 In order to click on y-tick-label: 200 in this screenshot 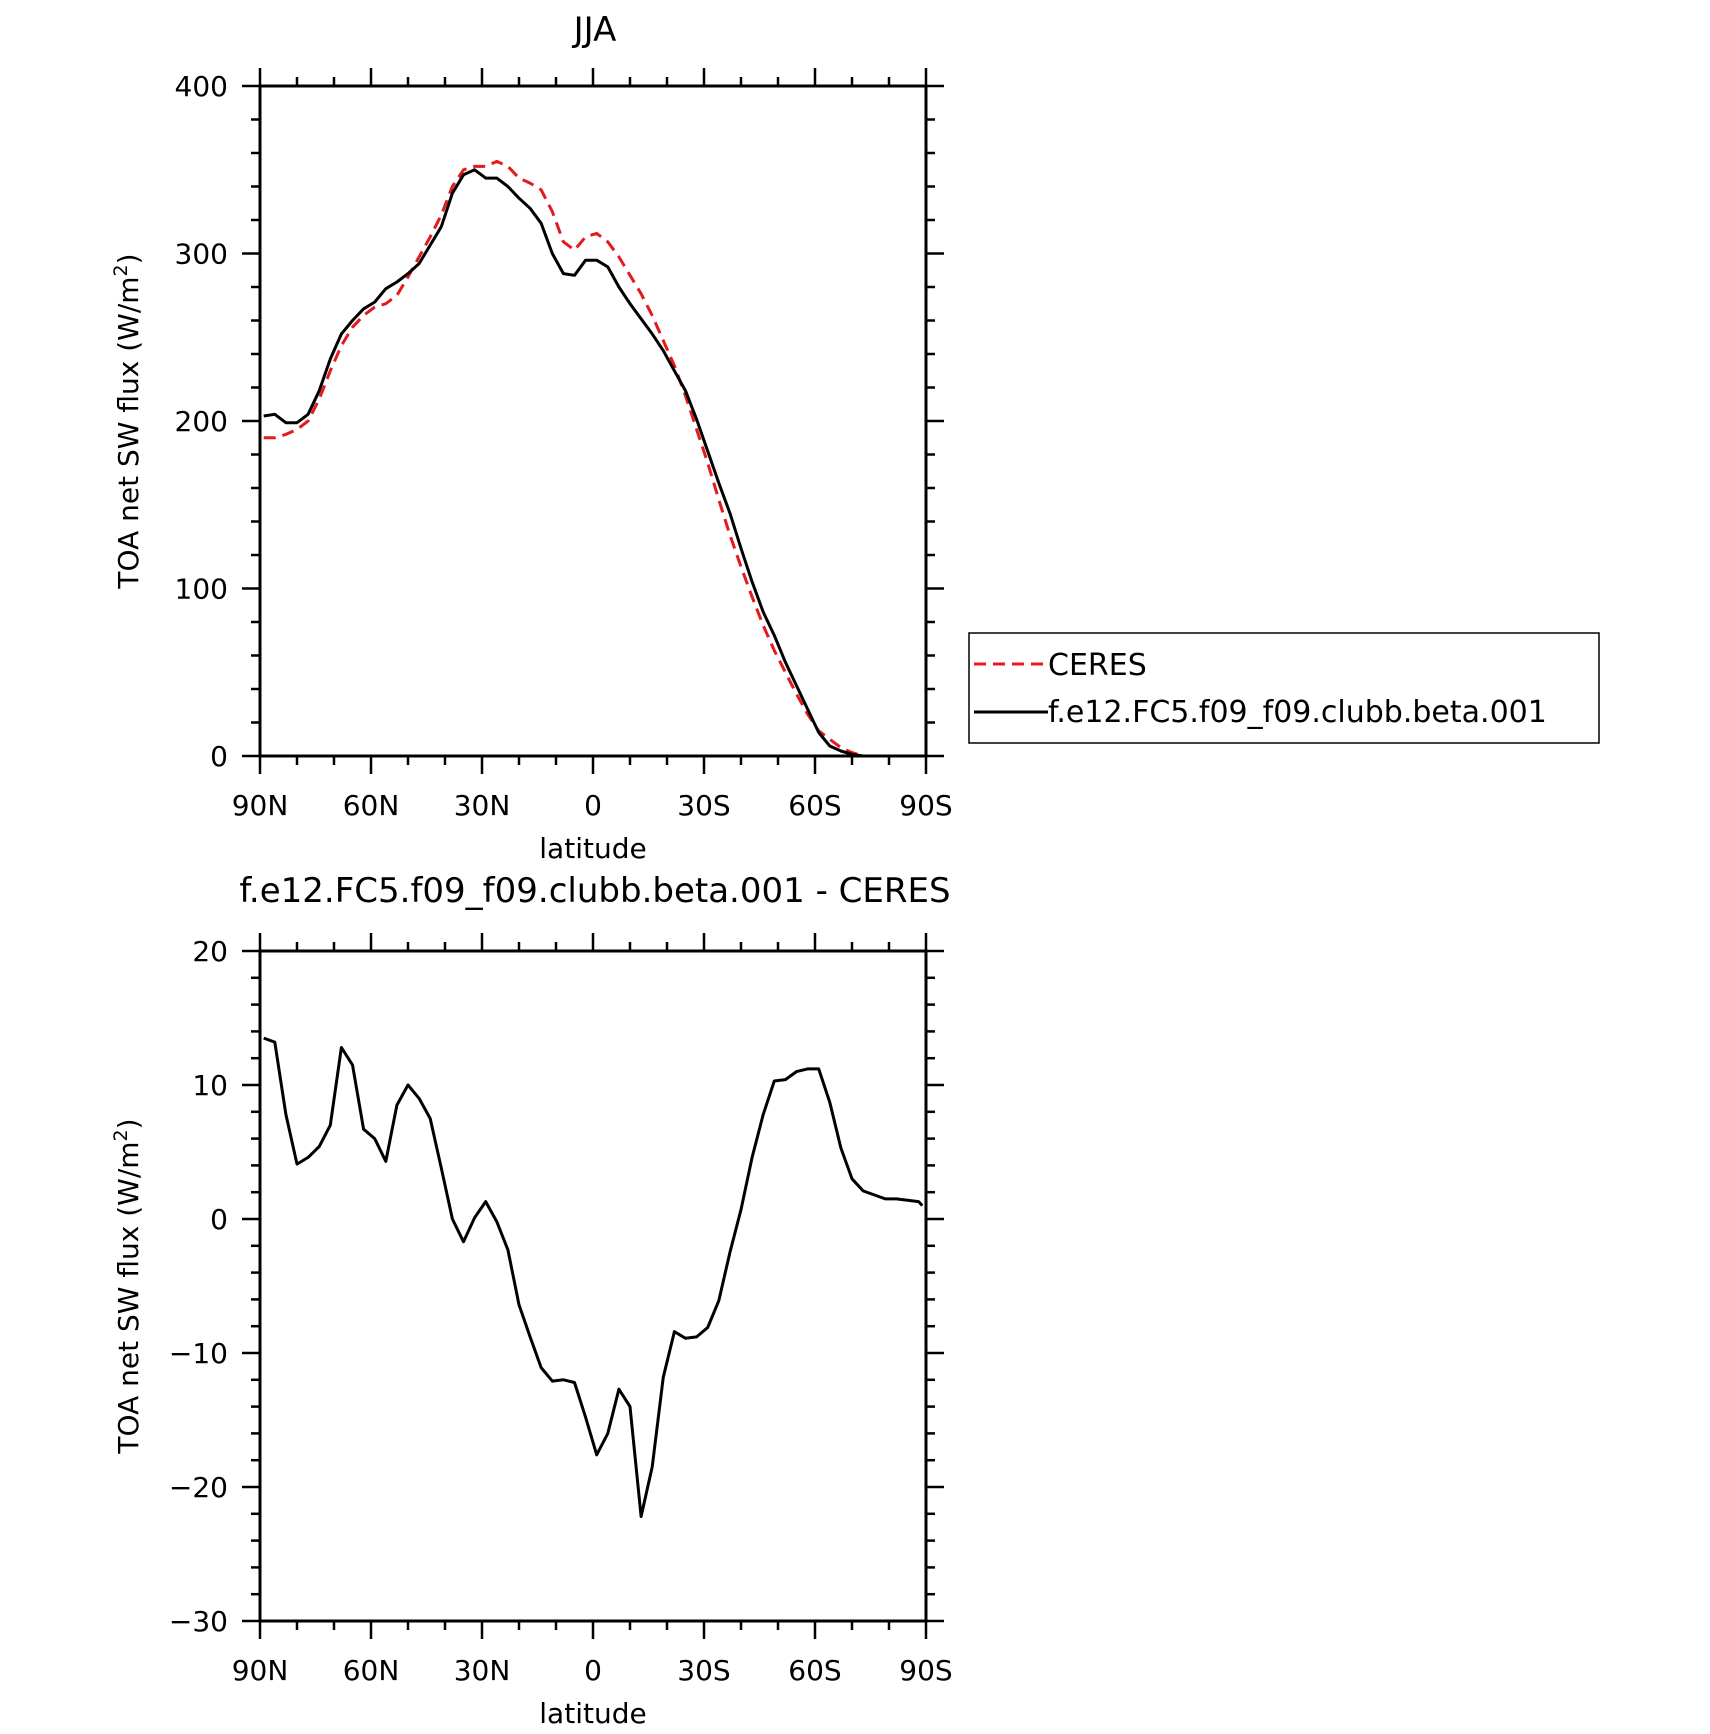, I will do `click(201, 421)`.